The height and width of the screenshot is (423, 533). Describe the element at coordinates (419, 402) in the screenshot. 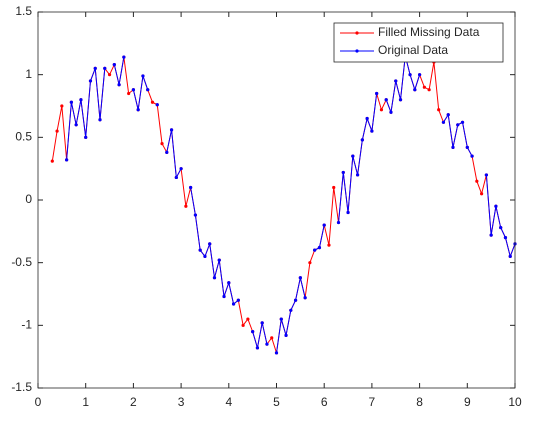

I see `x-tick-label: 8` at that location.